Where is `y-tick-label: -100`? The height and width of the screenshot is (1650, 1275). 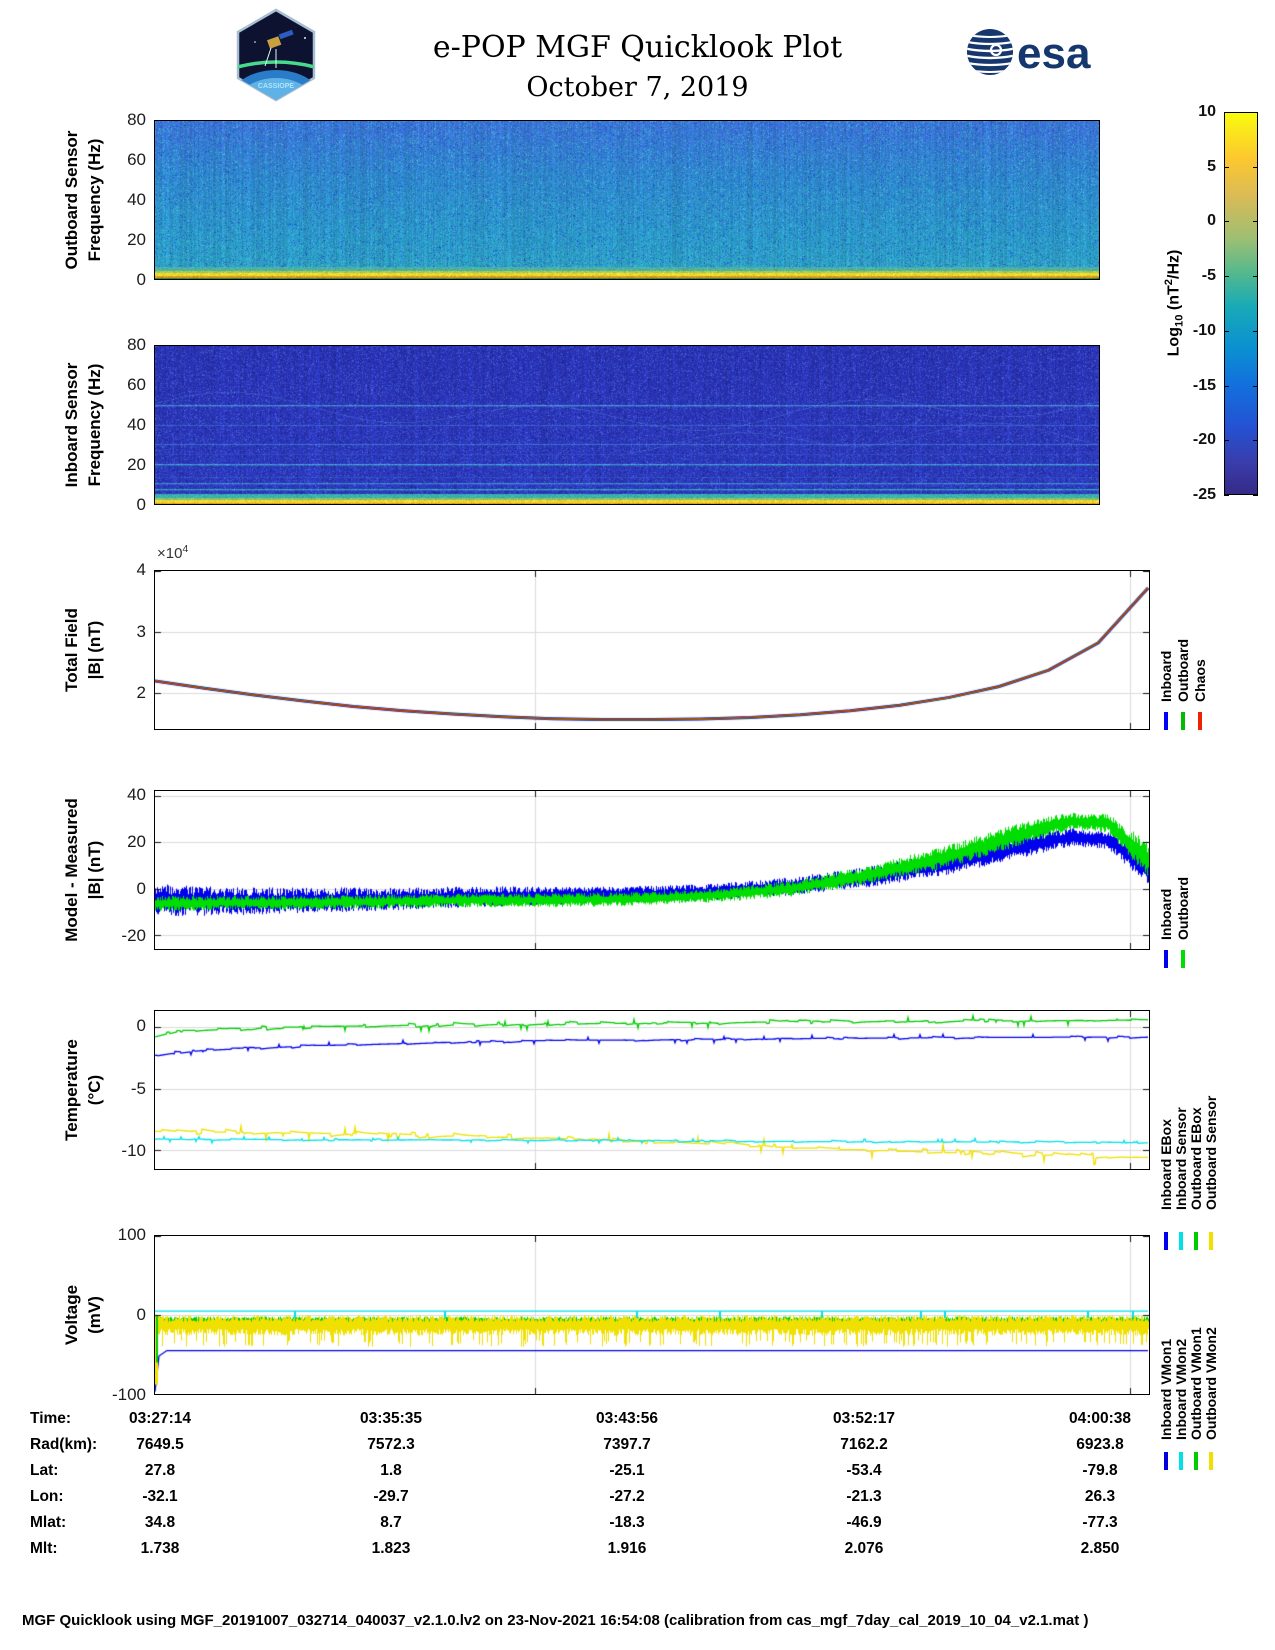
y-tick-label: -100 is located at coordinates (128, 1394).